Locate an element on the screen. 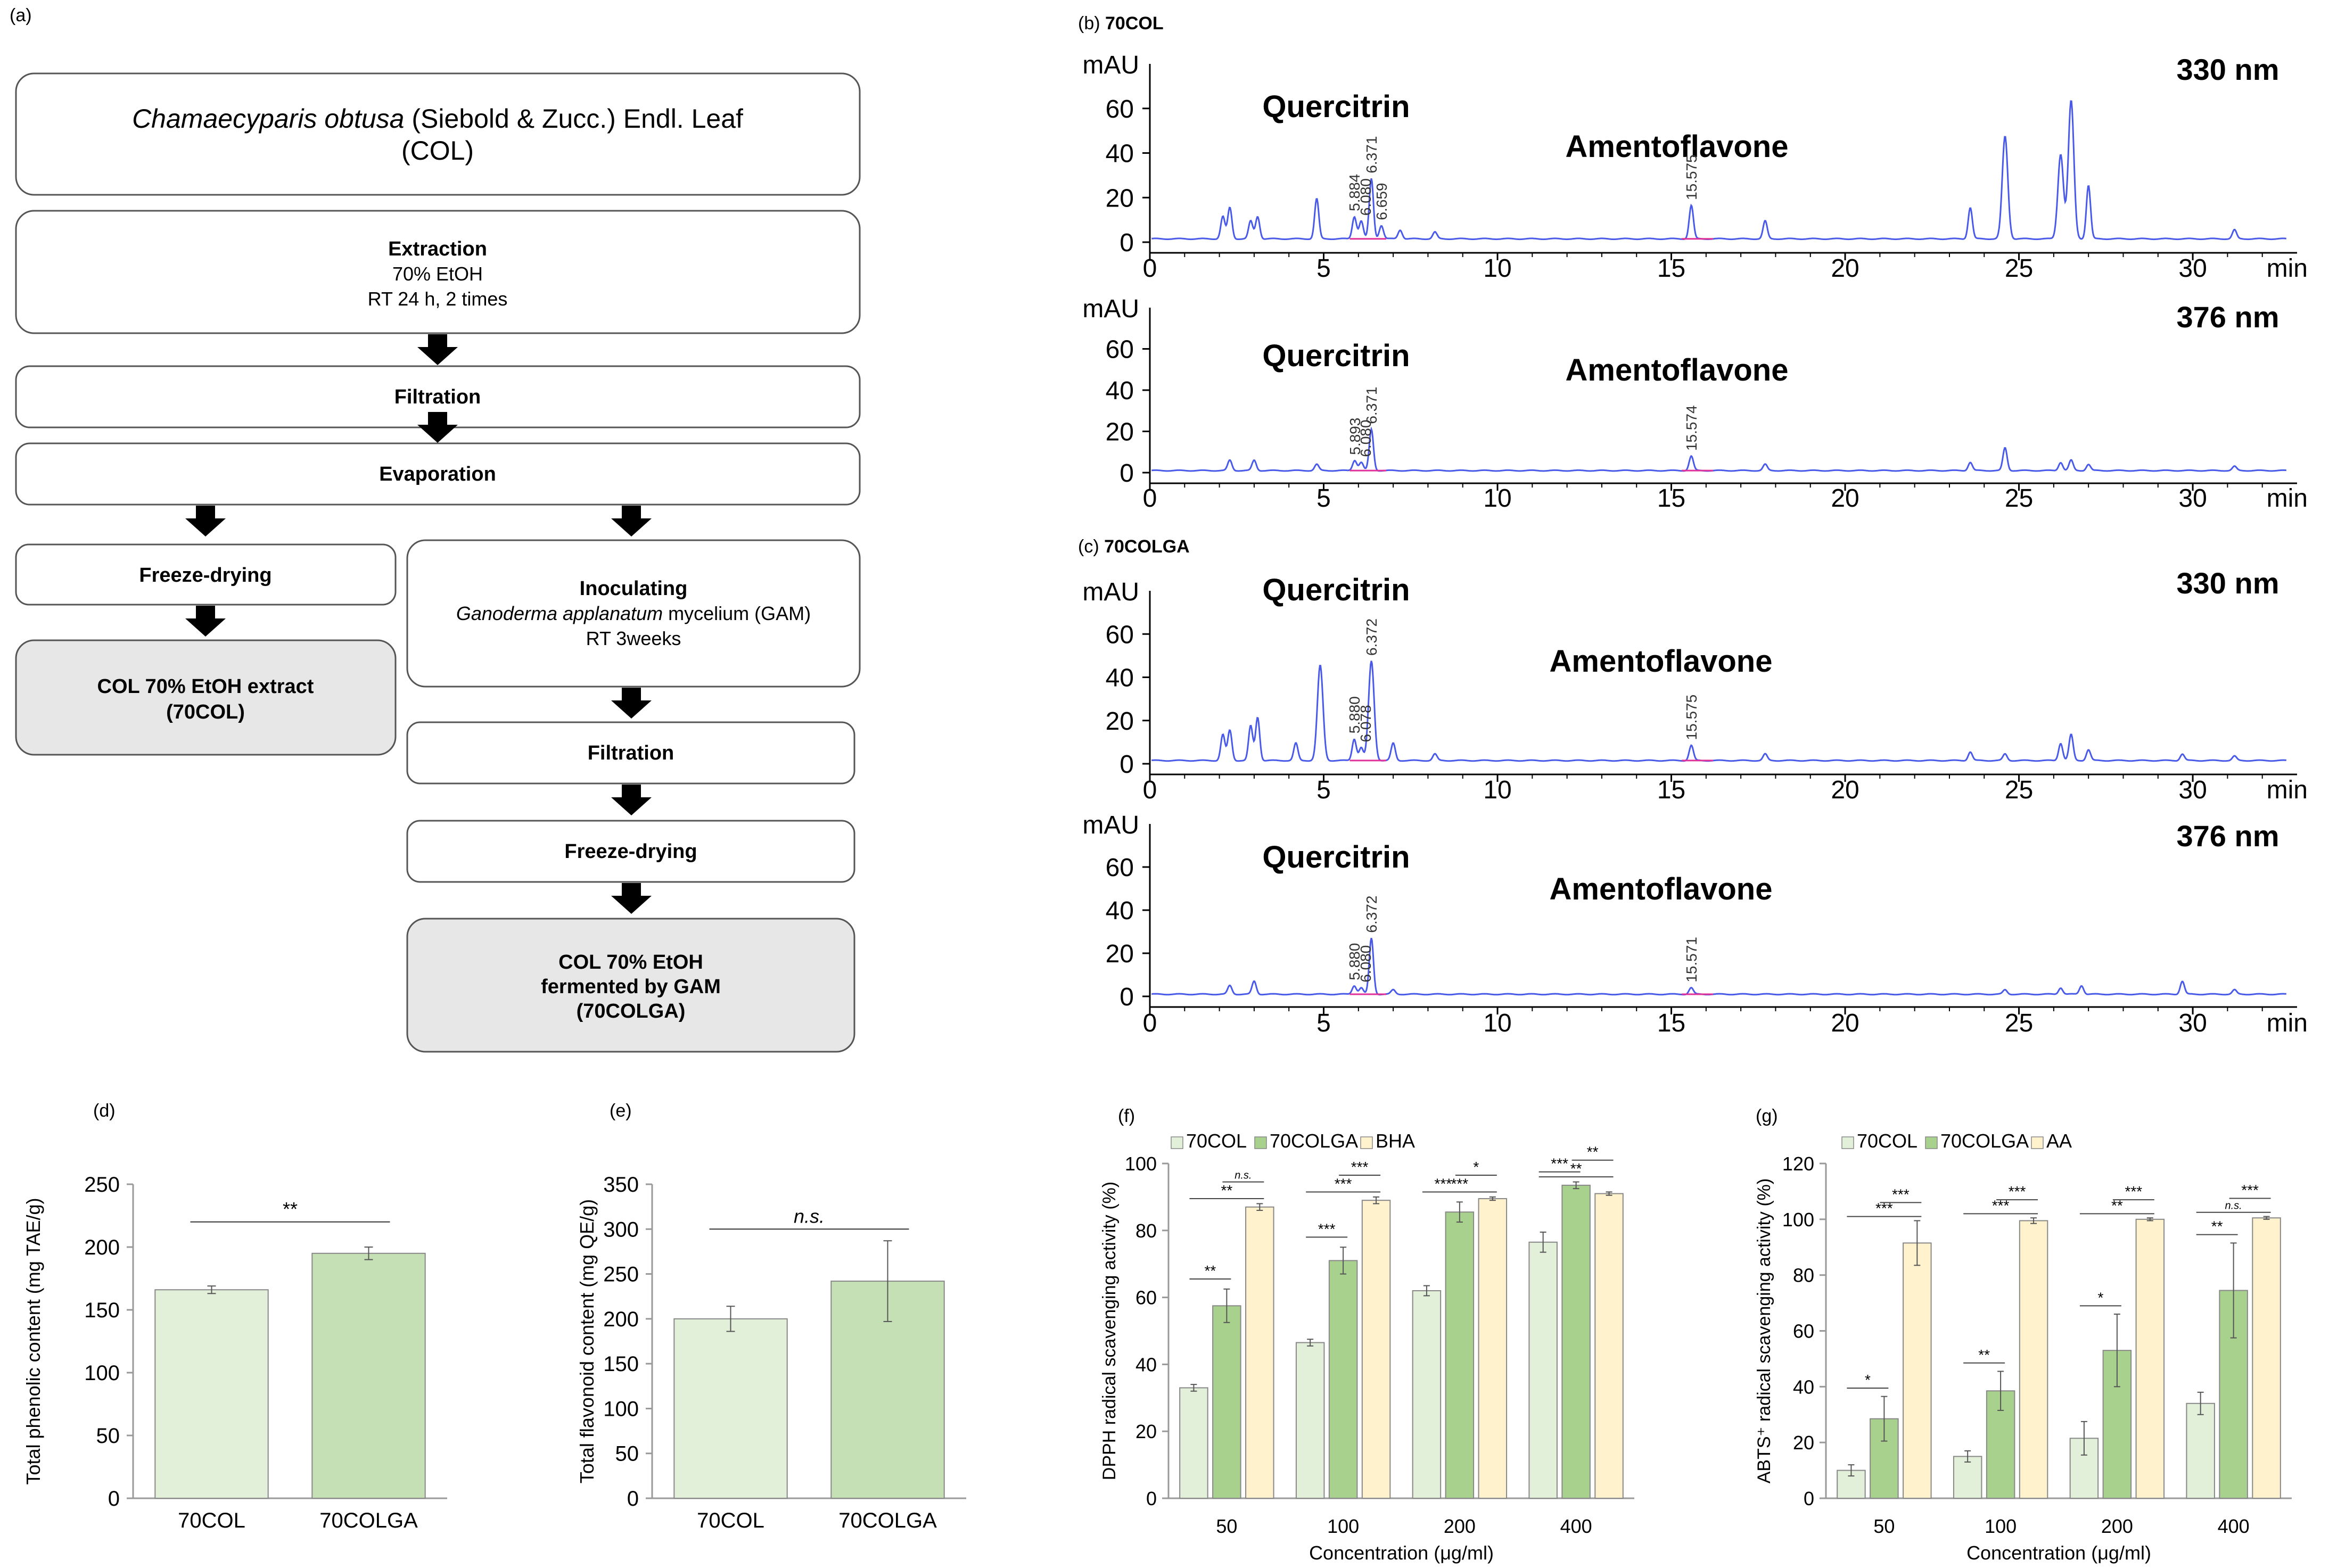 This screenshot has height=1568, width=2329. x-tick-label: 5 is located at coordinates (1323, 790).